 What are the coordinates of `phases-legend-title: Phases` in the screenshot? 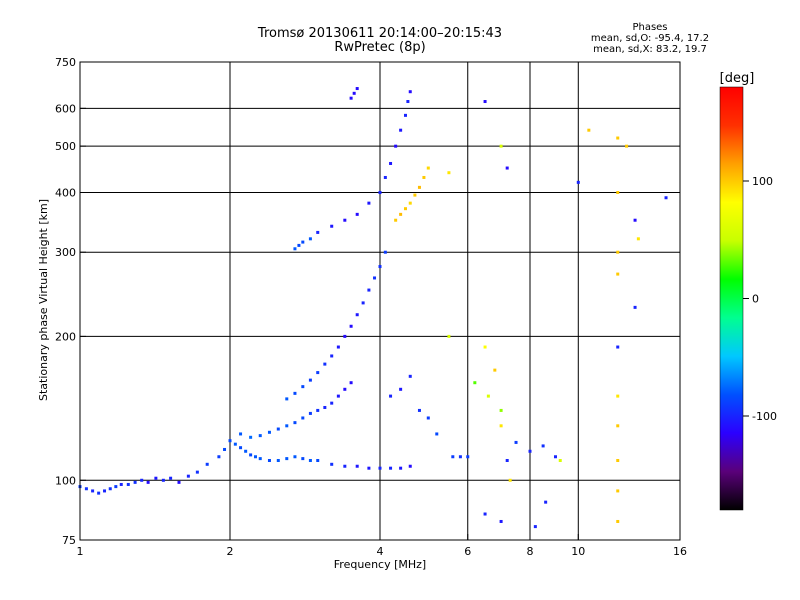 It's located at (650, 27).